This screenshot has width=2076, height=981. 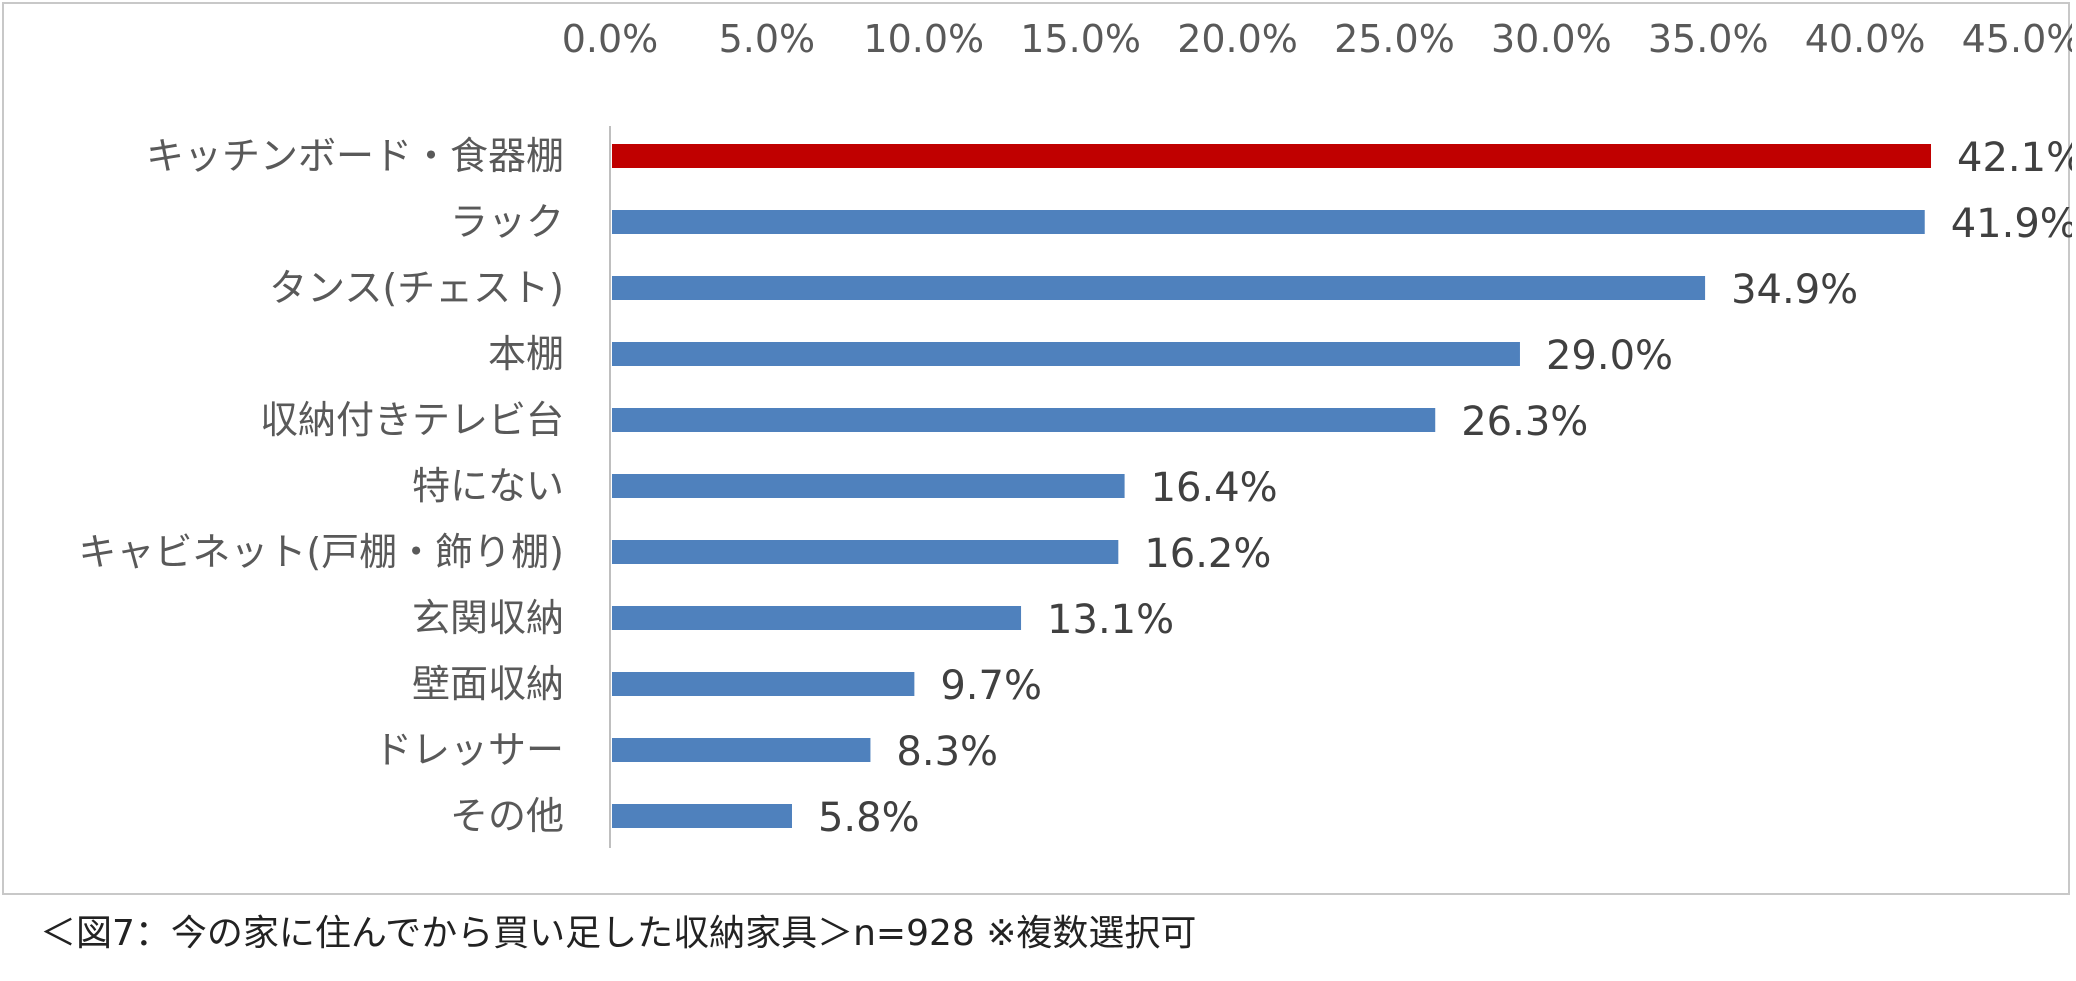 I want to click on x-tick-label: 5.0%, so click(x=767, y=39).